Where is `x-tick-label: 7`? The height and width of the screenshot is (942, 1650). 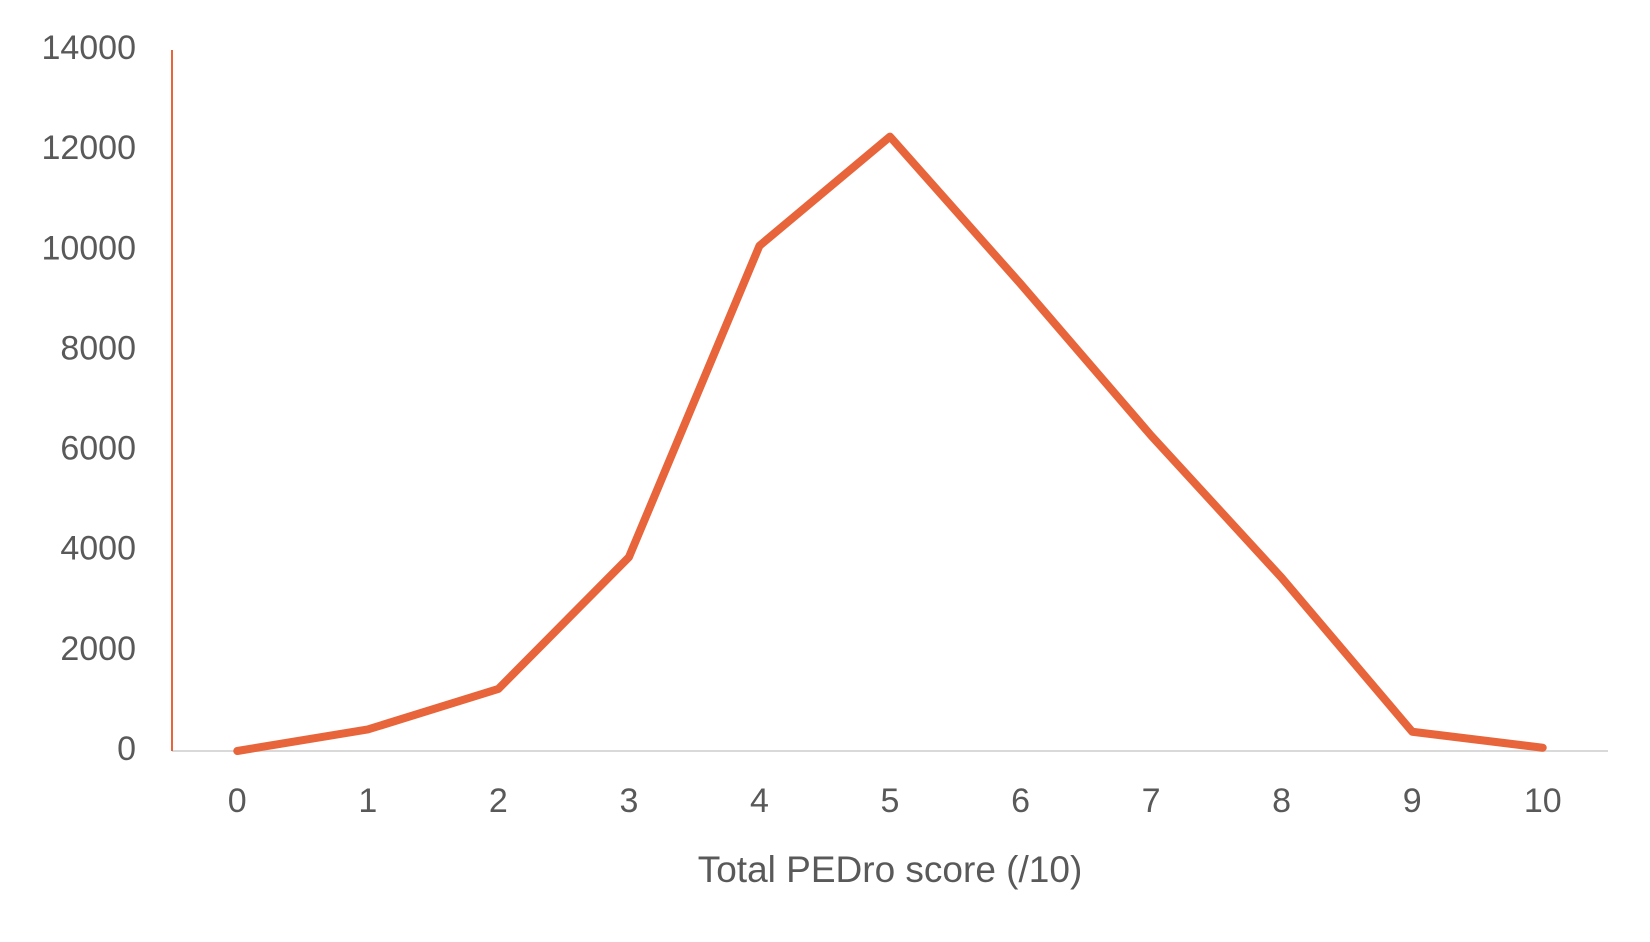
x-tick-label: 7 is located at coordinates (1151, 801).